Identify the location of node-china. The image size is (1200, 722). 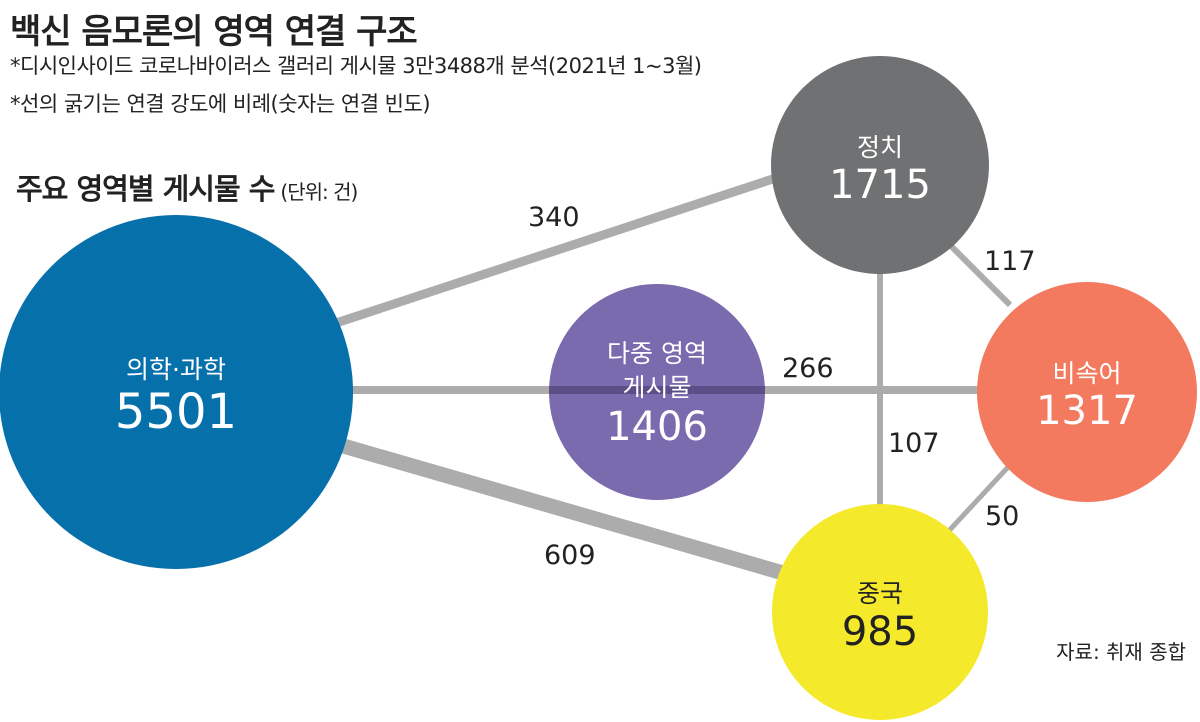
(880, 612).